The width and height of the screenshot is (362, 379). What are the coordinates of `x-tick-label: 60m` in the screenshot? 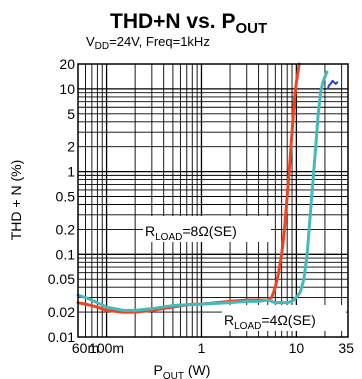 It's located at (85, 348).